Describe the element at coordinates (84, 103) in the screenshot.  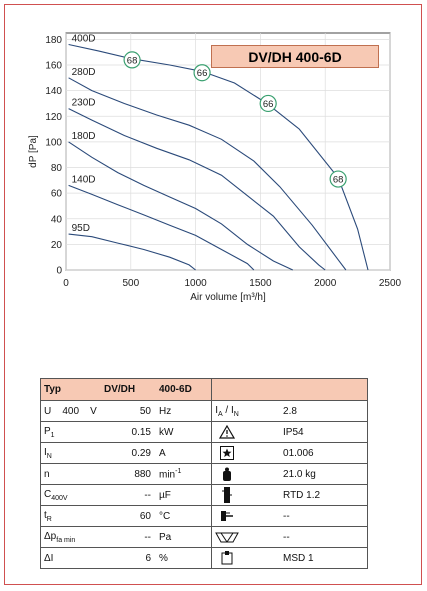
I see `series-label-230D: 230D` at that location.